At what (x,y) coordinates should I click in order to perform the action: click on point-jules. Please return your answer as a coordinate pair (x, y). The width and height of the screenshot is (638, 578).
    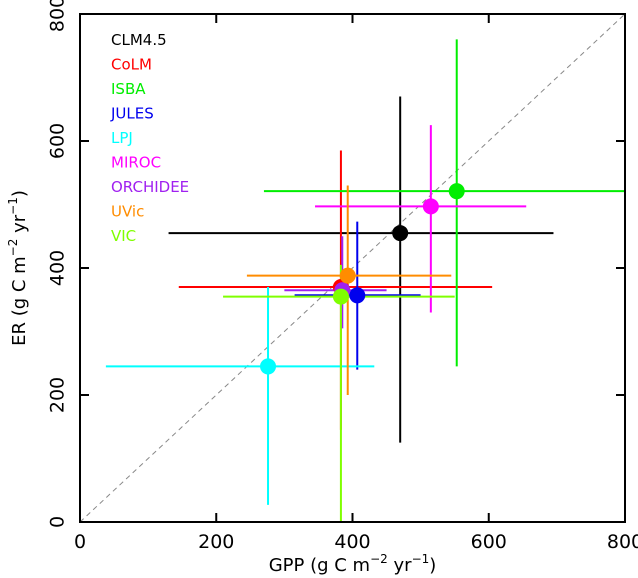
    Looking at the image, I should click on (357, 295).